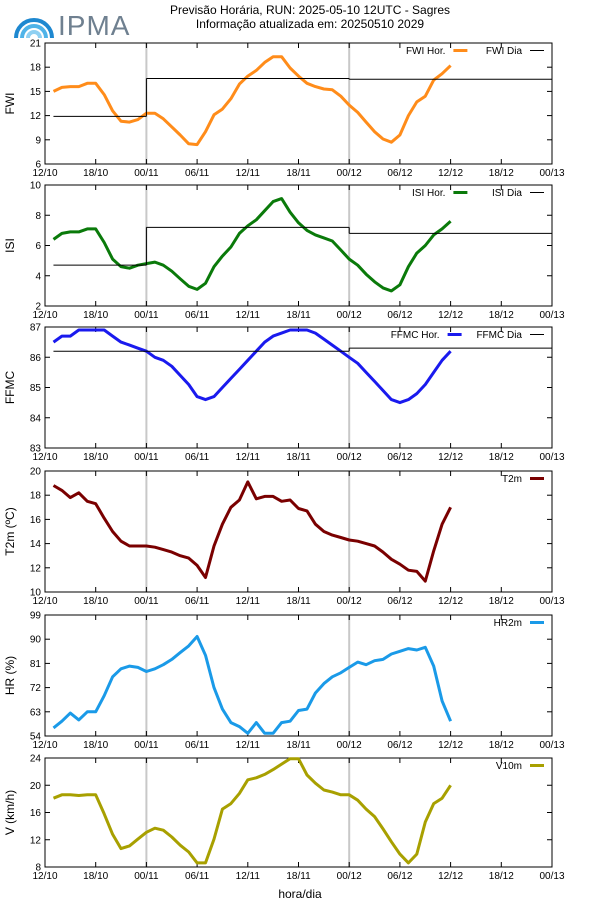 Image resolution: width=600 pixels, height=901 pixels. Describe the element at coordinates (10, 104) in the screenshot. I see `y-axis-label: FWI` at that location.